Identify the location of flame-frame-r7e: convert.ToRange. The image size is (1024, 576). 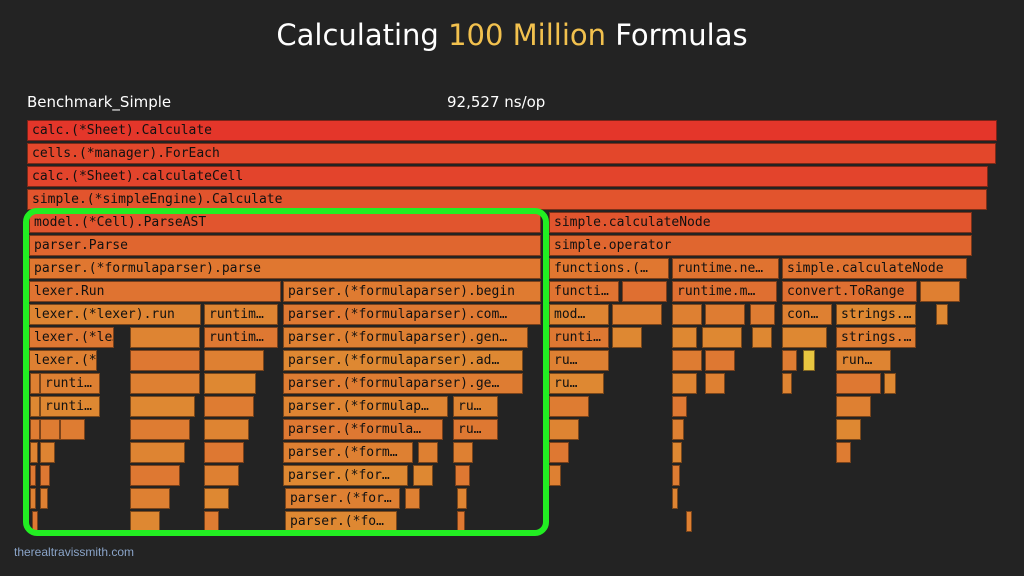
(849, 291).